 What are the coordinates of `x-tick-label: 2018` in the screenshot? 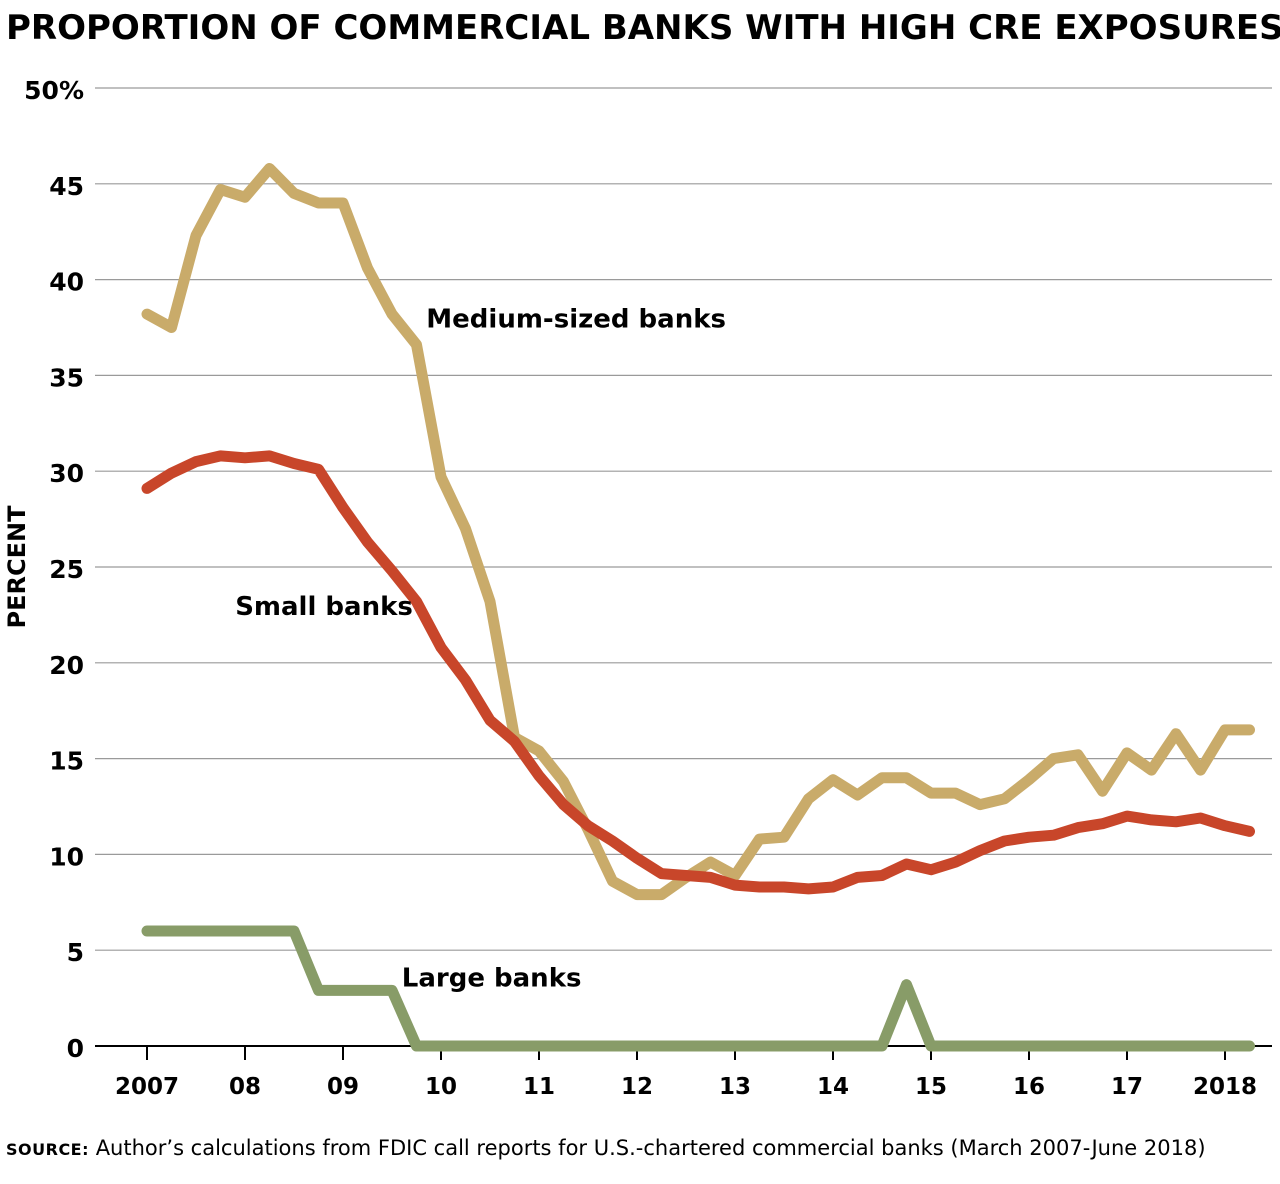 It's located at (1225, 1087).